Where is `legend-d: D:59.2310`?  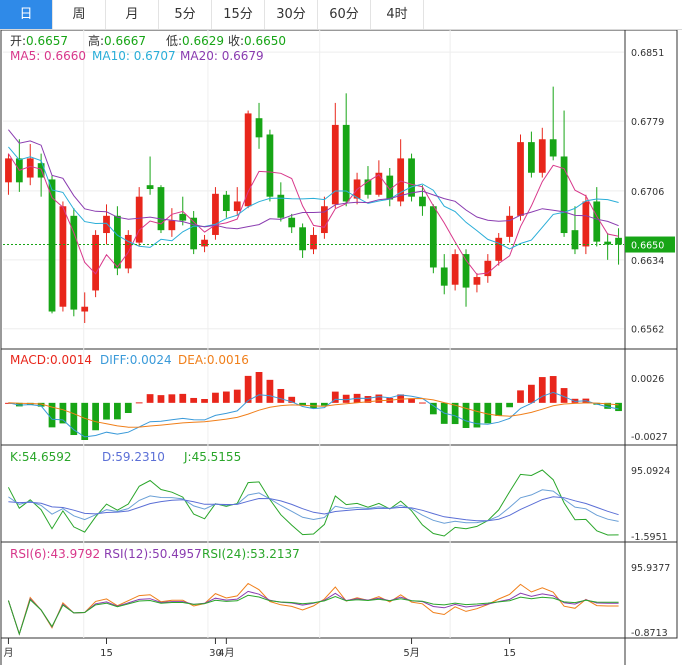
legend-d: D:59.2310 is located at coordinates (133, 457).